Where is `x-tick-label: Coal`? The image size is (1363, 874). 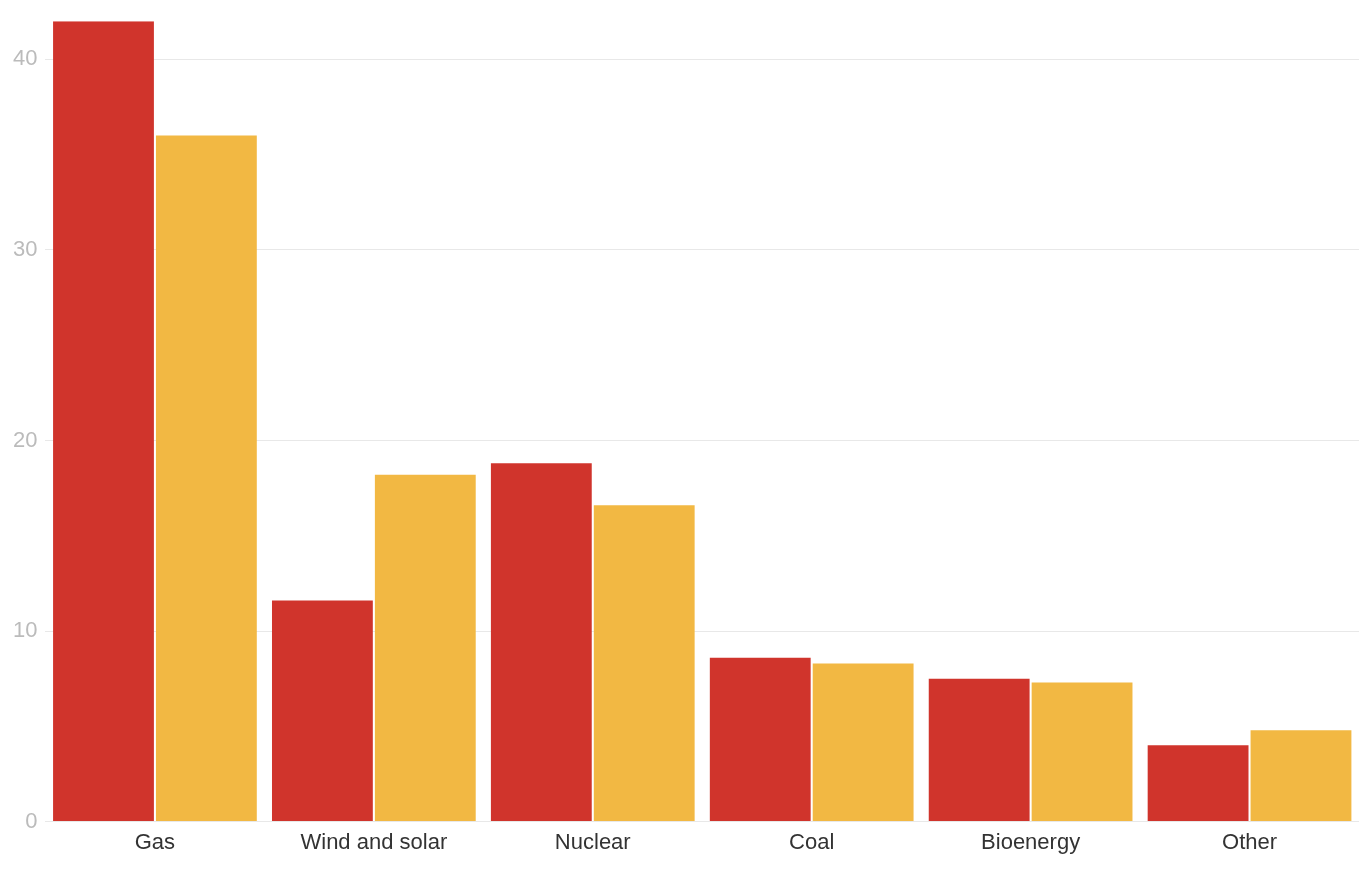 x-tick-label: Coal is located at coordinates (812, 841).